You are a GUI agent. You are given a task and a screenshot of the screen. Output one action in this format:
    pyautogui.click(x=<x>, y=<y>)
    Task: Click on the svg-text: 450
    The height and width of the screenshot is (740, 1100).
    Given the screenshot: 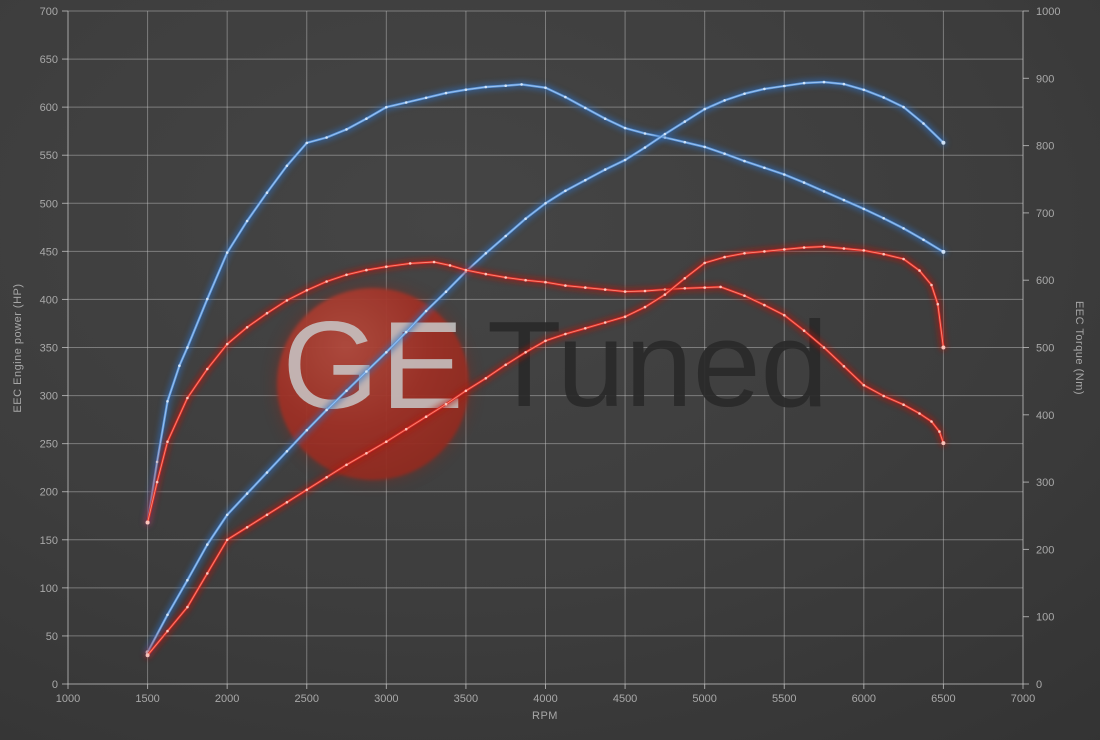 What is the action you would take?
    pyautogui.click(x=49, y=252)
    